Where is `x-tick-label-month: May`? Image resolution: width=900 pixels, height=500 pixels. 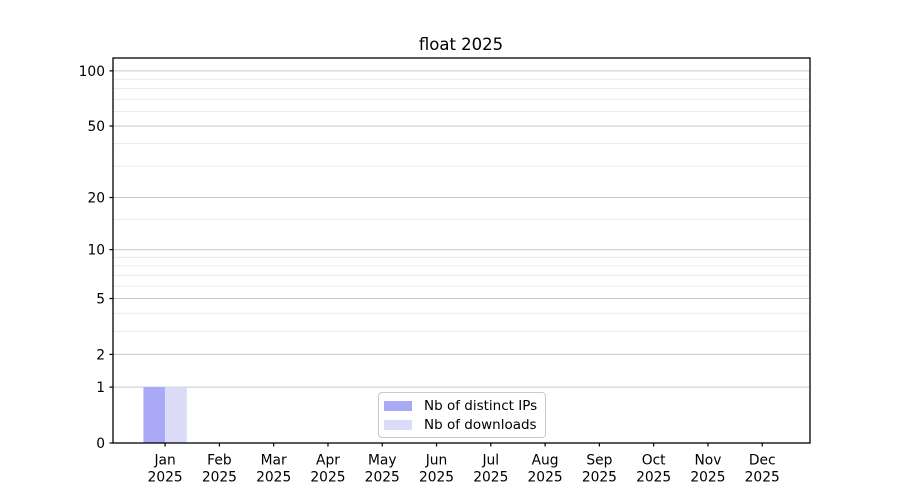
x-tick-label-month: May is located at coordinates (382, 461).